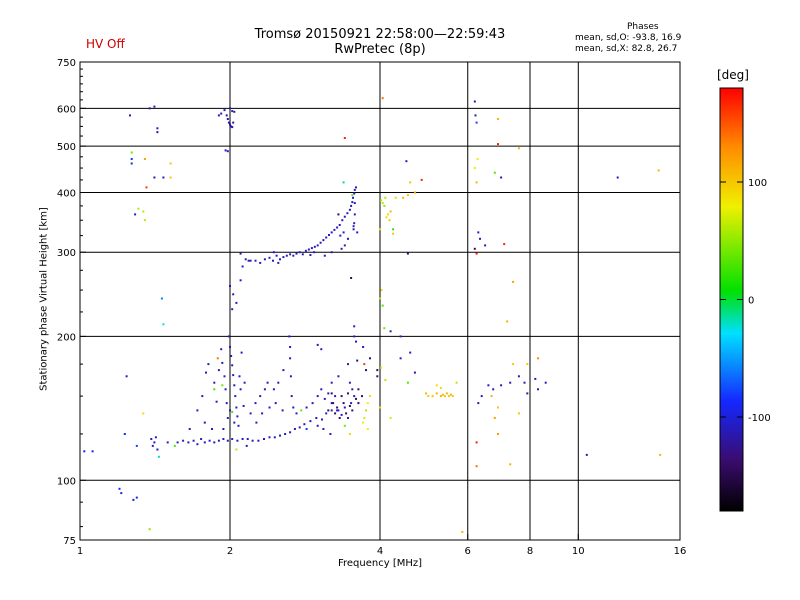 This screenshot has width=800, height=600. What do you see at coordinates (380, 49) in the screenshot?
I see `chart-title-line2: RwPretec (8p)` at bounding box center [380, 49].